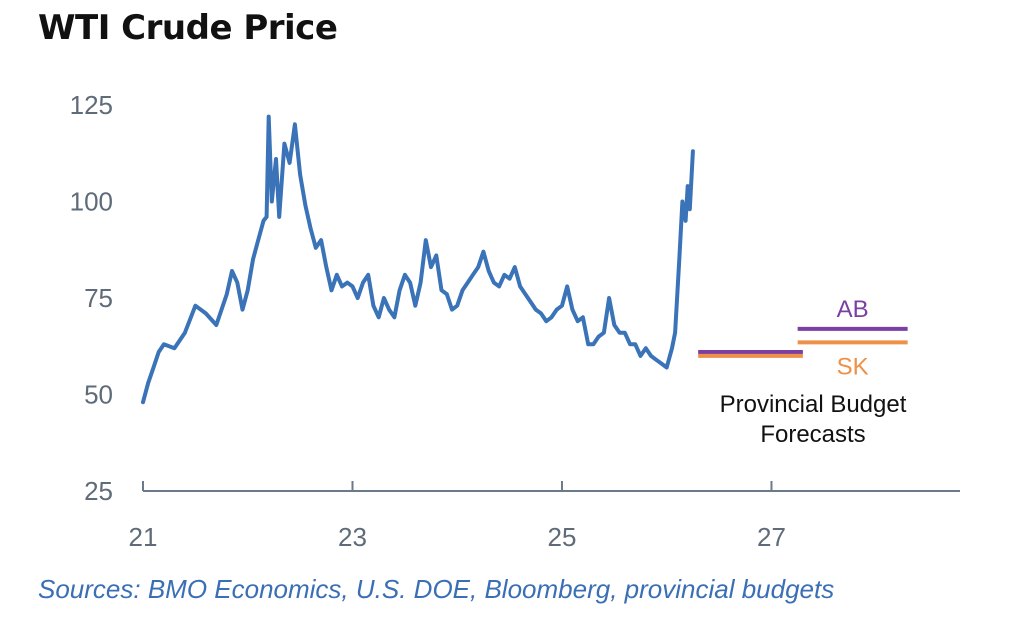  What do you see at coordinates (352, 537) in the screenshot?
I see `x-tick-label: 23` at bounding box center [352, 537].